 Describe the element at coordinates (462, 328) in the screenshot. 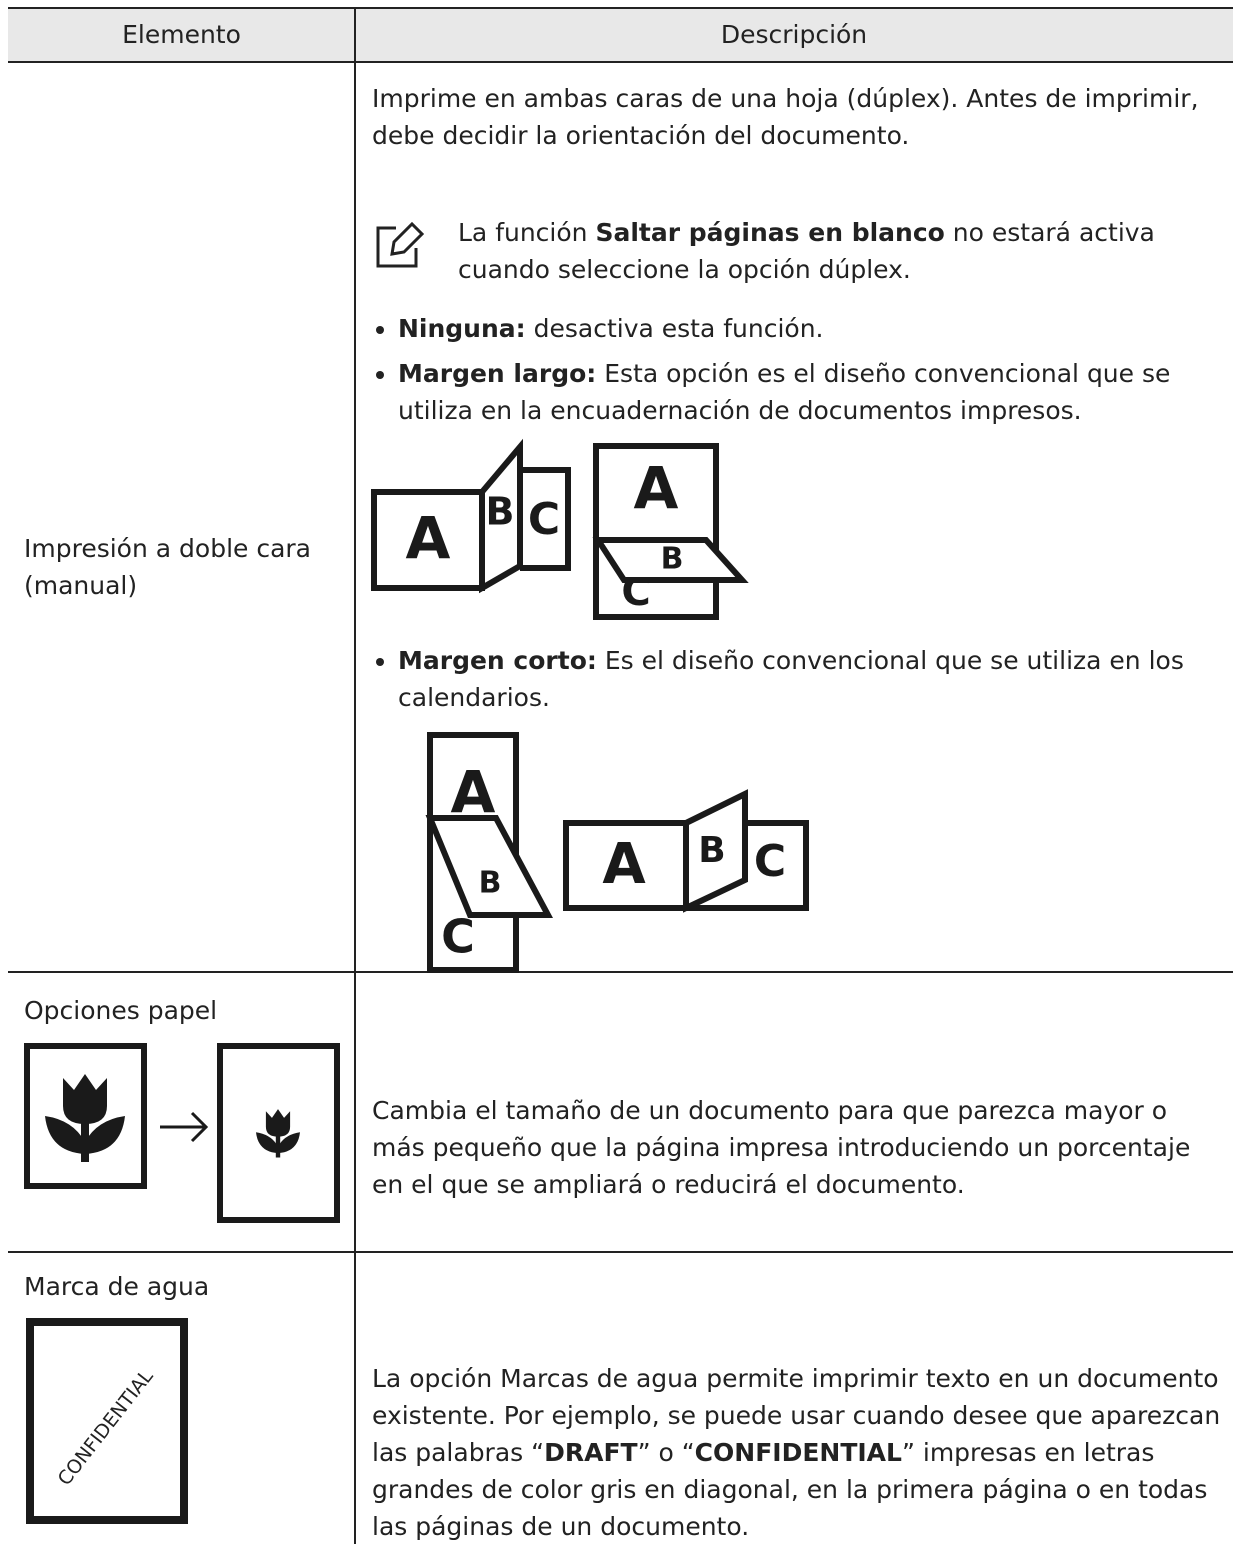

I see `option-label: Ninguna:` at that location.